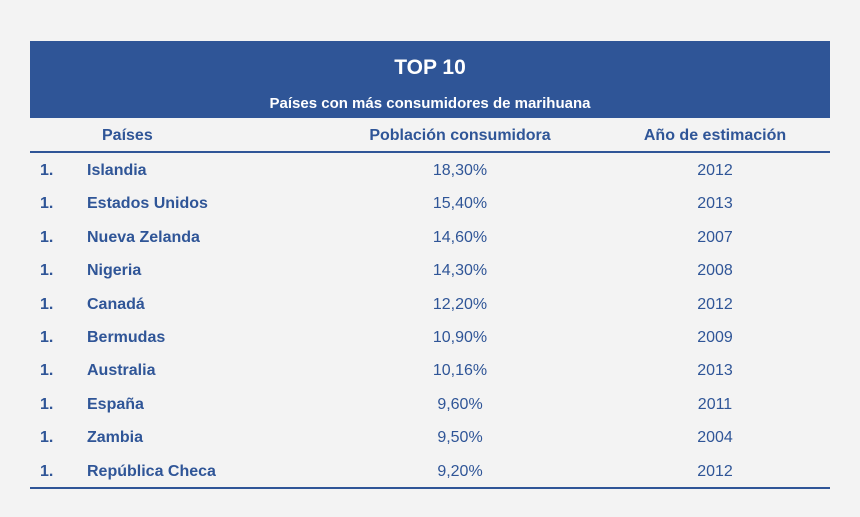  I want to click on column-header-year: Año de estimación, so click(715, 135).